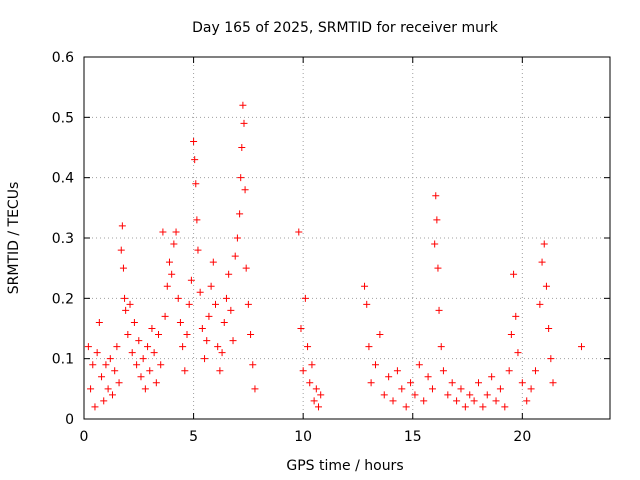 Image resolution: width=640 pixels, height=480 pixels. Describe the element at coordinates (63, 58) in the screenshot. I see `y-tick-label: 0.6` at that location.